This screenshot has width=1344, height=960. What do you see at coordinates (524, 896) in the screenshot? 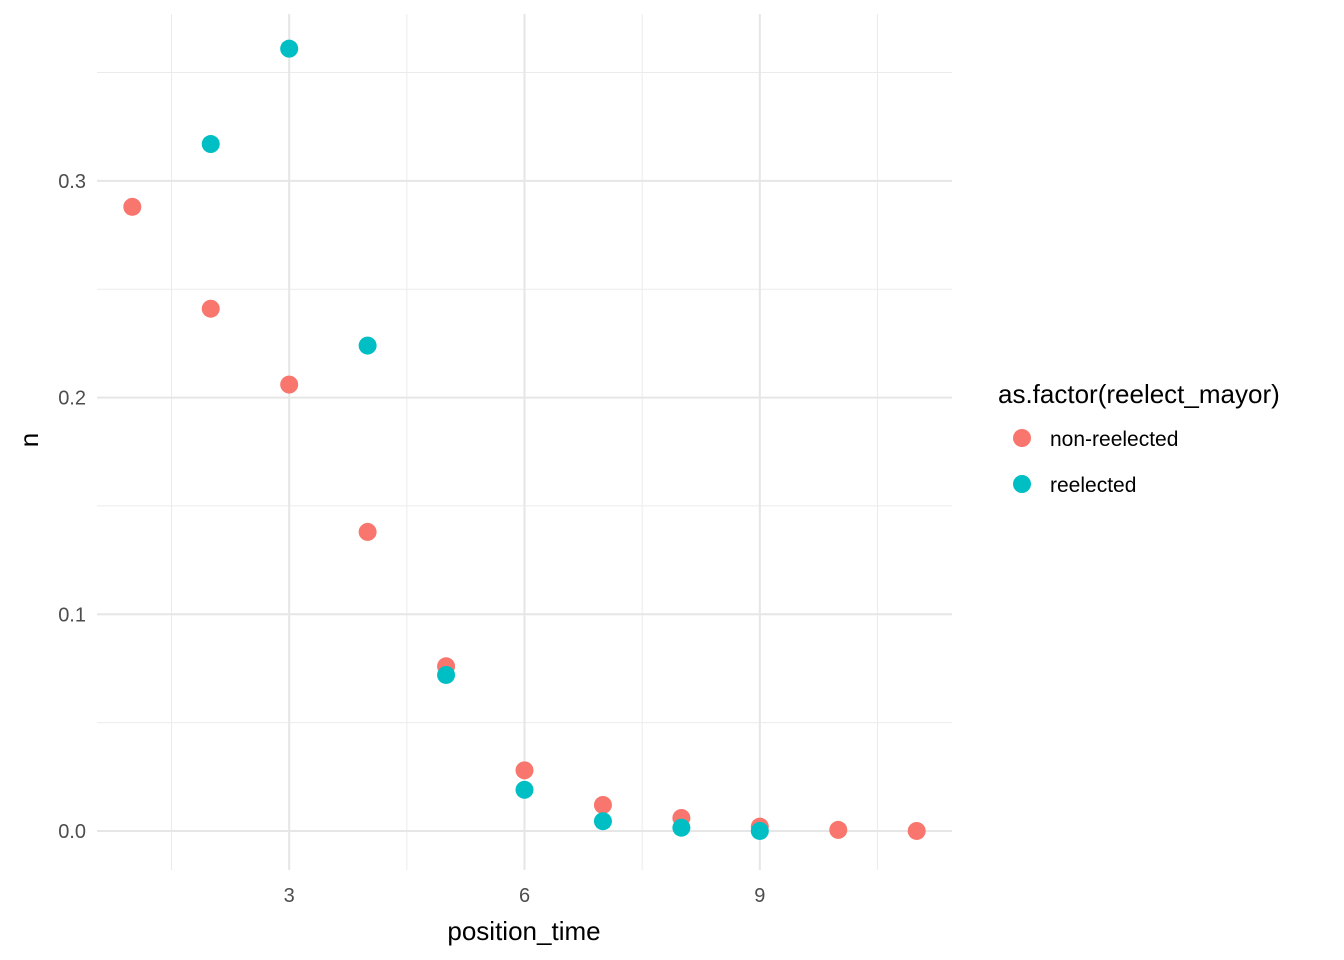
I see `x-tick-label: 6` at bounding box center [524, 896].